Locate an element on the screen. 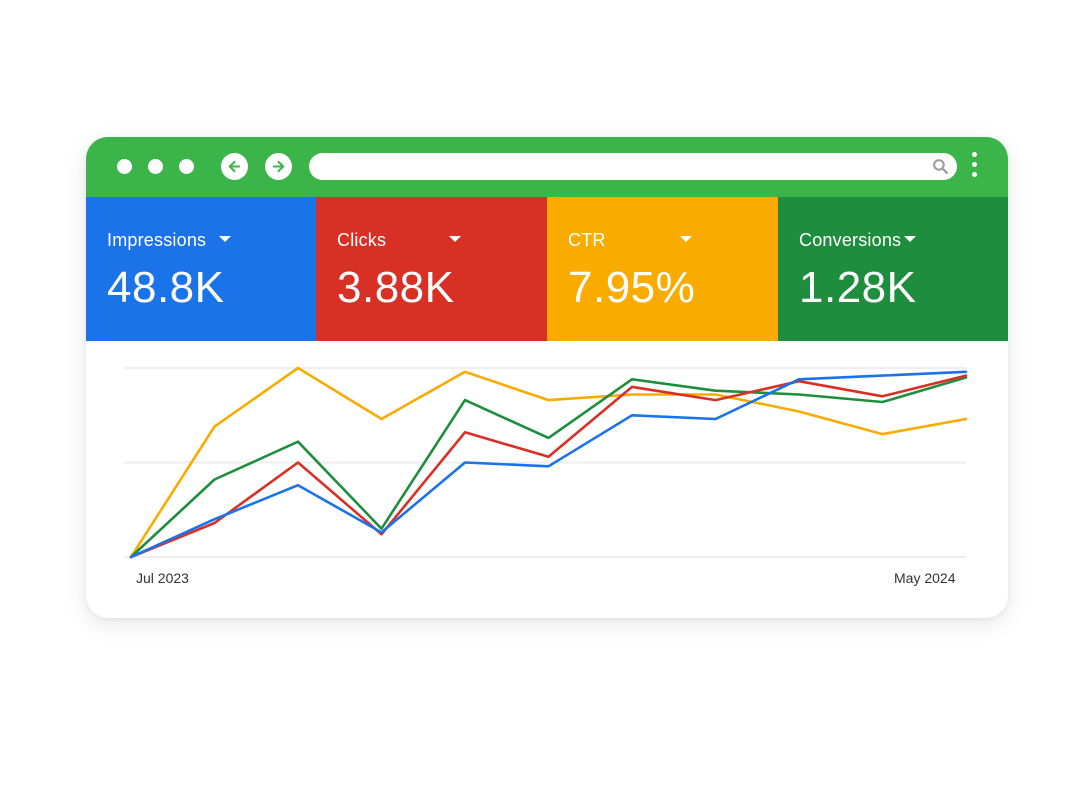 Image resolution: width=1080 pixels, height=802 pixels. metric-value: 1.28K is located at coordinates (858, 287).